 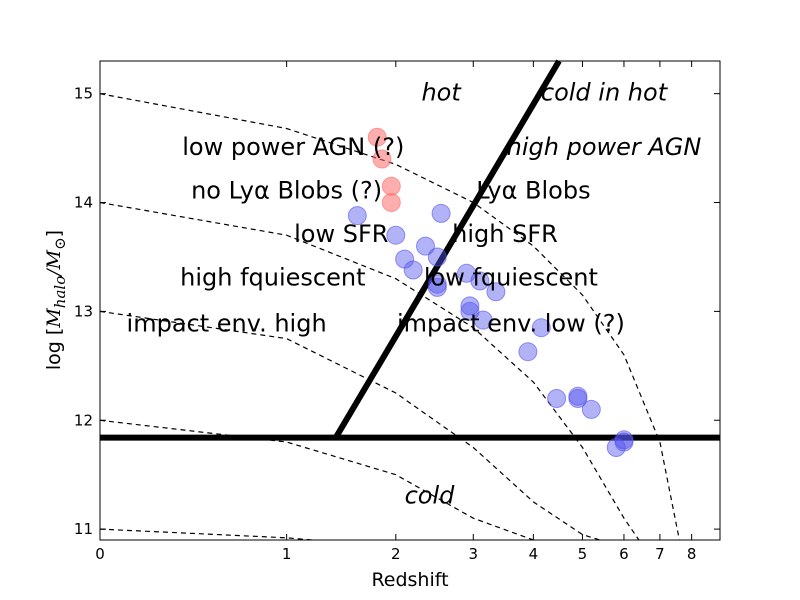 I want to click on x-tick-label: 0, so click(x=100, y=554).